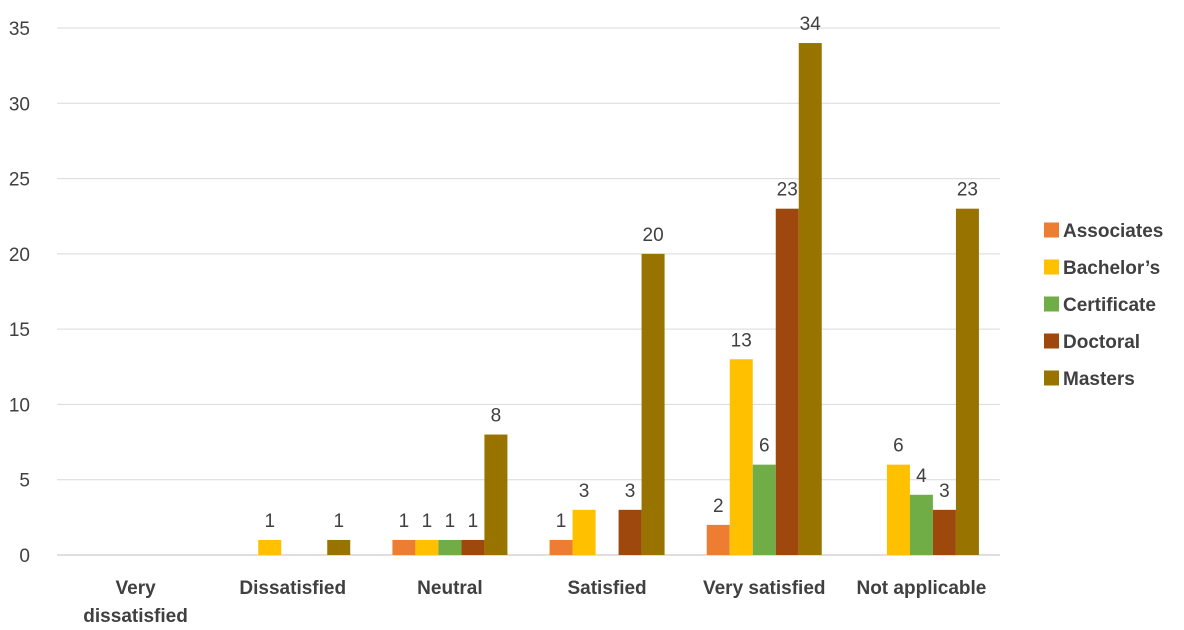  Describe the element at coordinates (19, 330) in the screenshot. I see `y-tick-label: 15` at that location.